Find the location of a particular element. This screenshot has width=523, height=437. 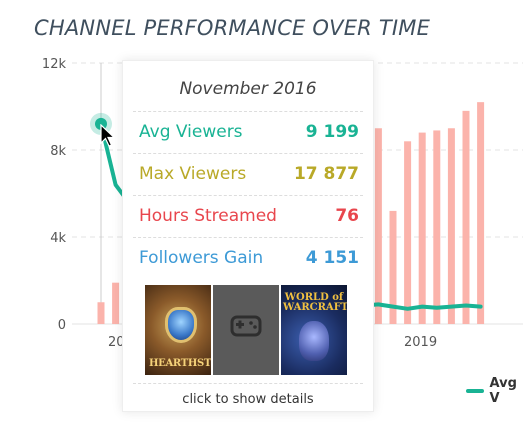

legend-swatch-avg-viewers is located at coordinates (475, 391).